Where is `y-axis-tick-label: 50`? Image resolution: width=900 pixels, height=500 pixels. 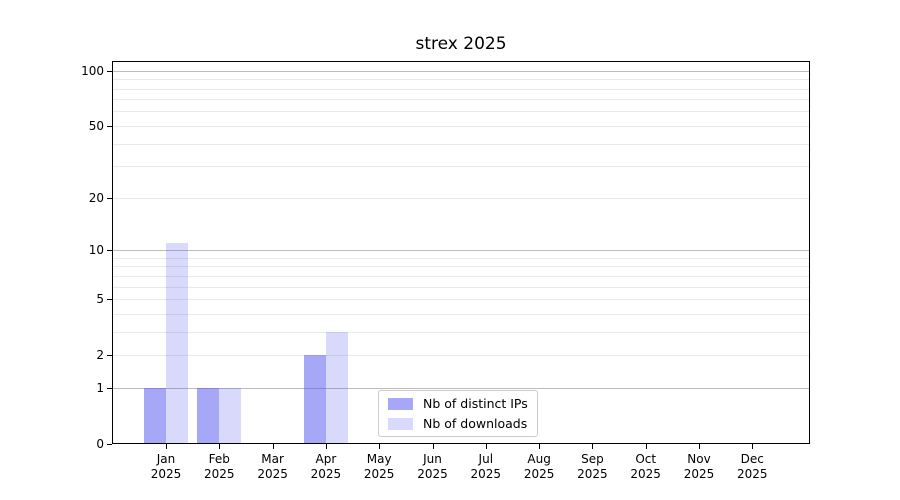
y-axis-tick-label: 50 is located at coordinates (96, 125).